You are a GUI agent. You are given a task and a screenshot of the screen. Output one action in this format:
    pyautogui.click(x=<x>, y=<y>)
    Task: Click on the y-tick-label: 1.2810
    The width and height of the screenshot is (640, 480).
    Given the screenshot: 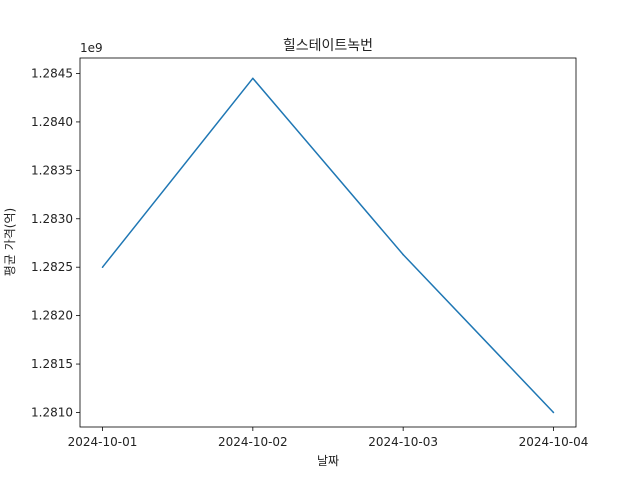 What is the action you would take?
    pyautogui.click(x=52, y=412)
    